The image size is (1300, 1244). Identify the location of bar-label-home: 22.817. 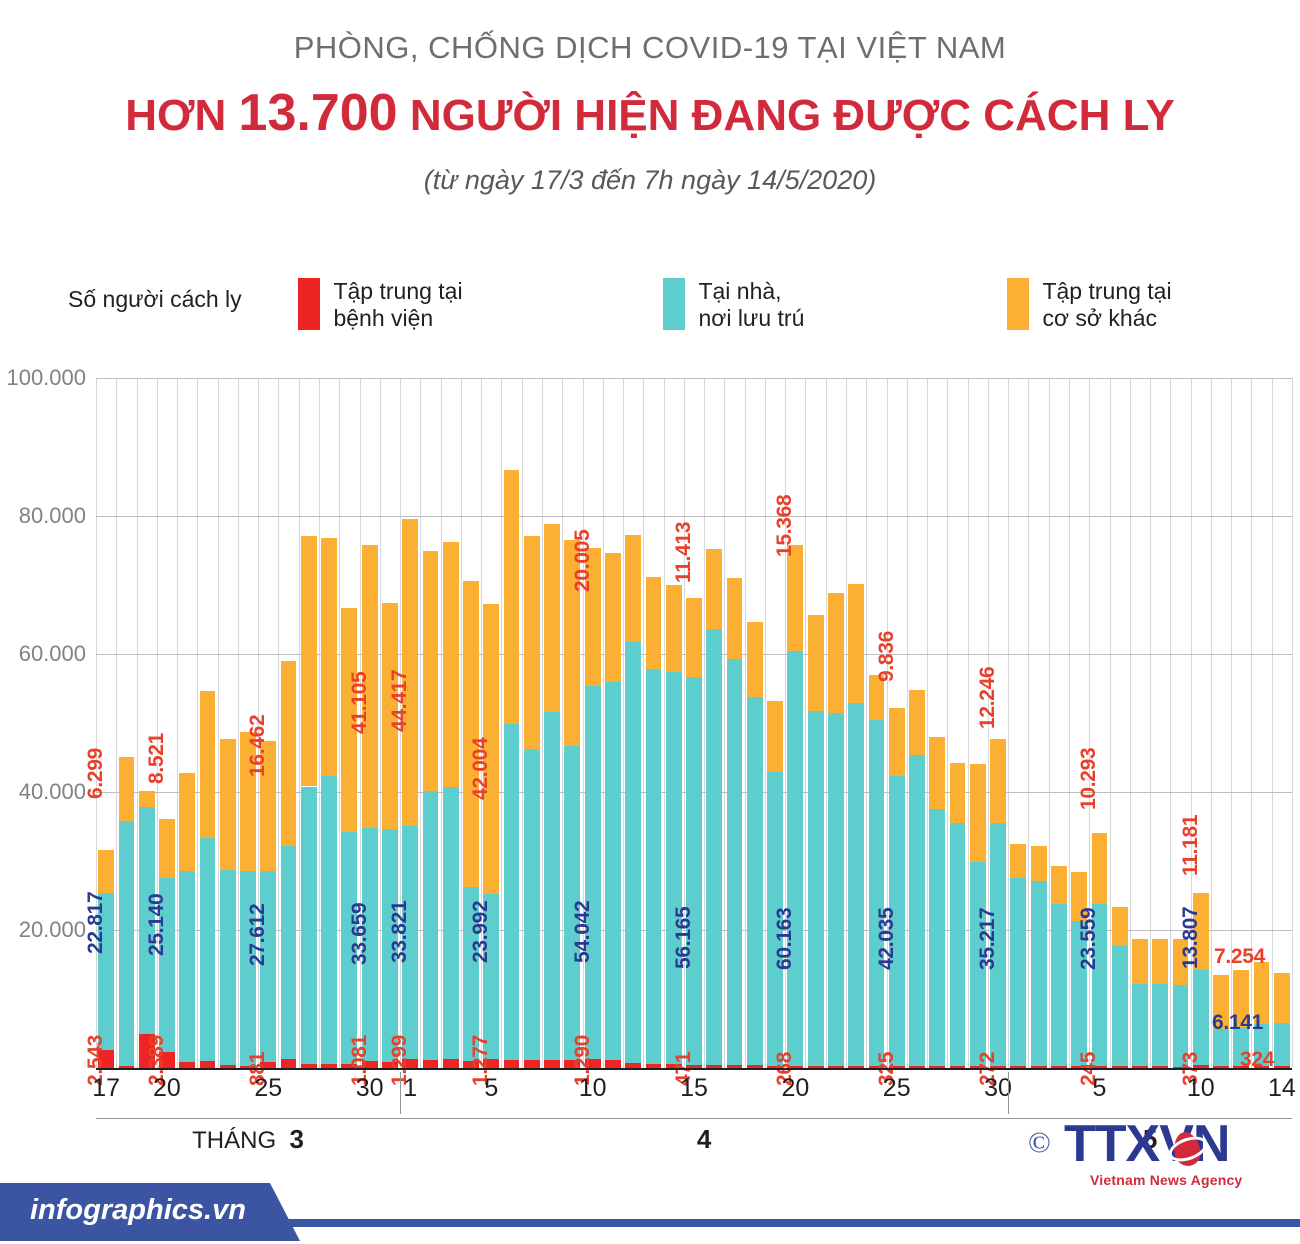
(96, 923).